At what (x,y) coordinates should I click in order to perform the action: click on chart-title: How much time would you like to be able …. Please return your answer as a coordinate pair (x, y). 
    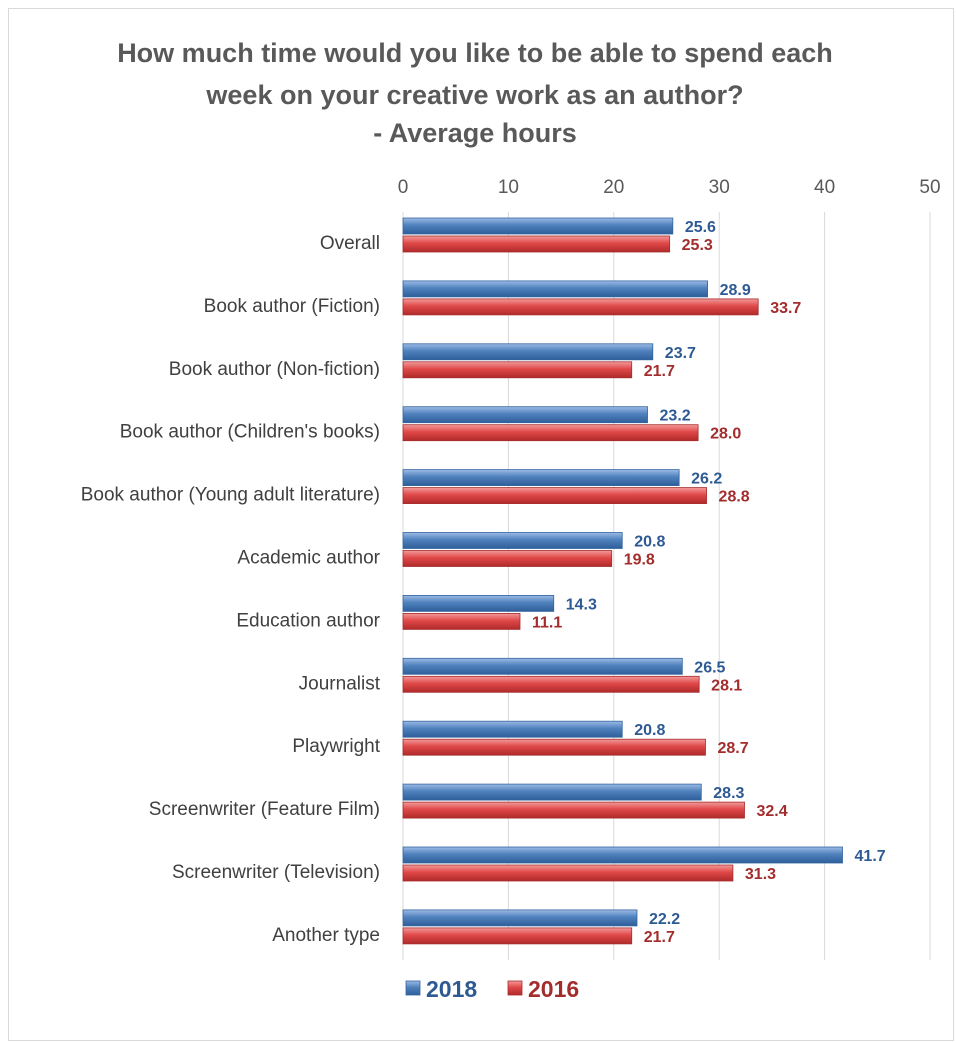
    Looking at the image, I should click on (475, 93).